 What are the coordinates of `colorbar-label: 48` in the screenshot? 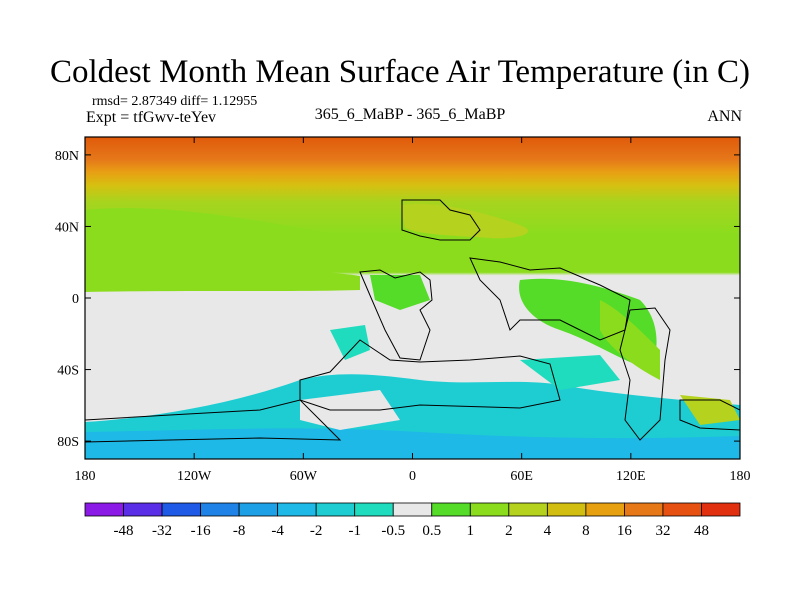 It's located at (701, 531).